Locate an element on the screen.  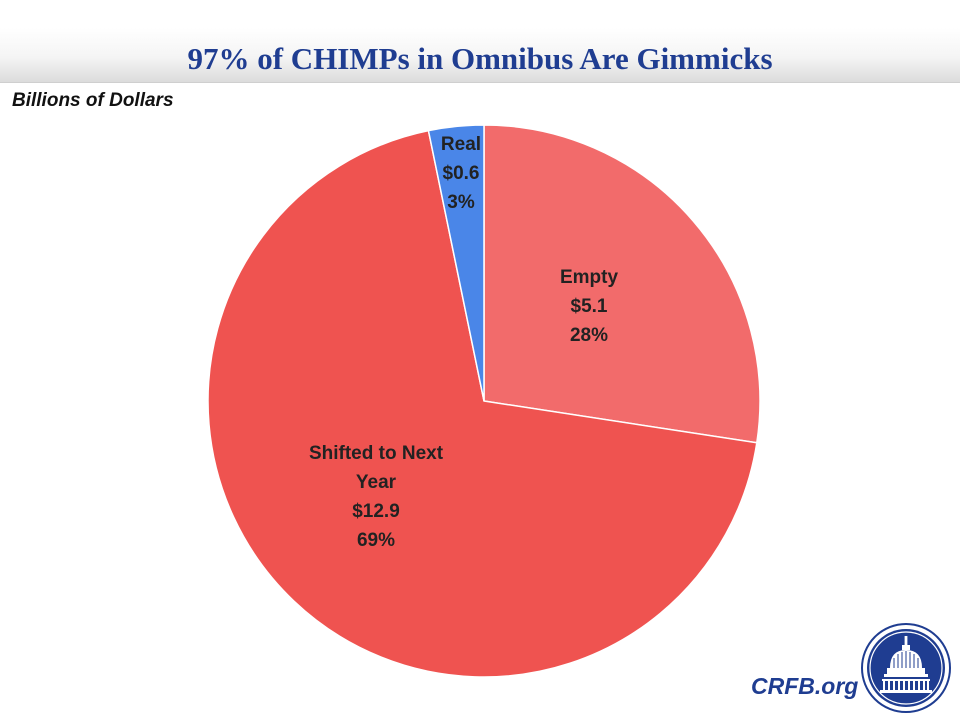
slice-label-line: 3% is located at coordinates (461, 202).